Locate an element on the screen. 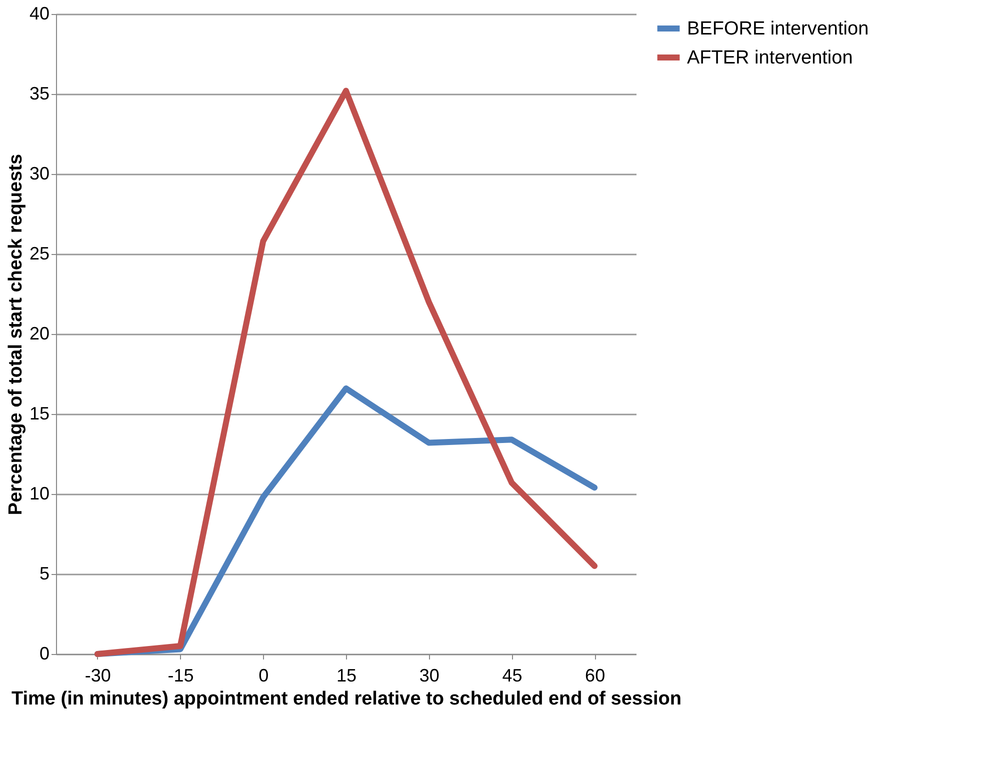 The width and height of the screenshot is (994, 768). x-tick-label: 30 is located at coordinates (429, 676).